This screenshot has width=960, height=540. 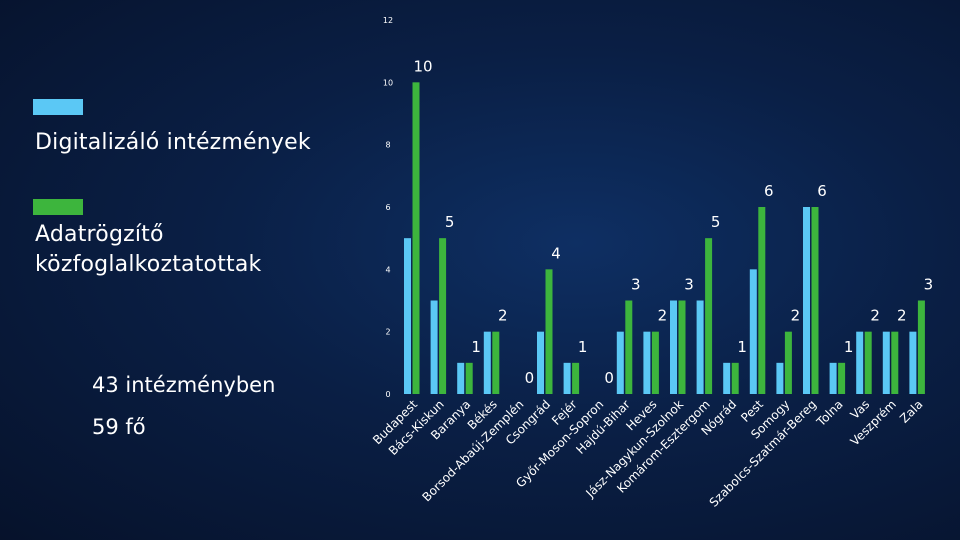 What do you see at coordinates (556, 253) in the screenshot?
I see `data-label: 4` at bounding box center [556, 253].